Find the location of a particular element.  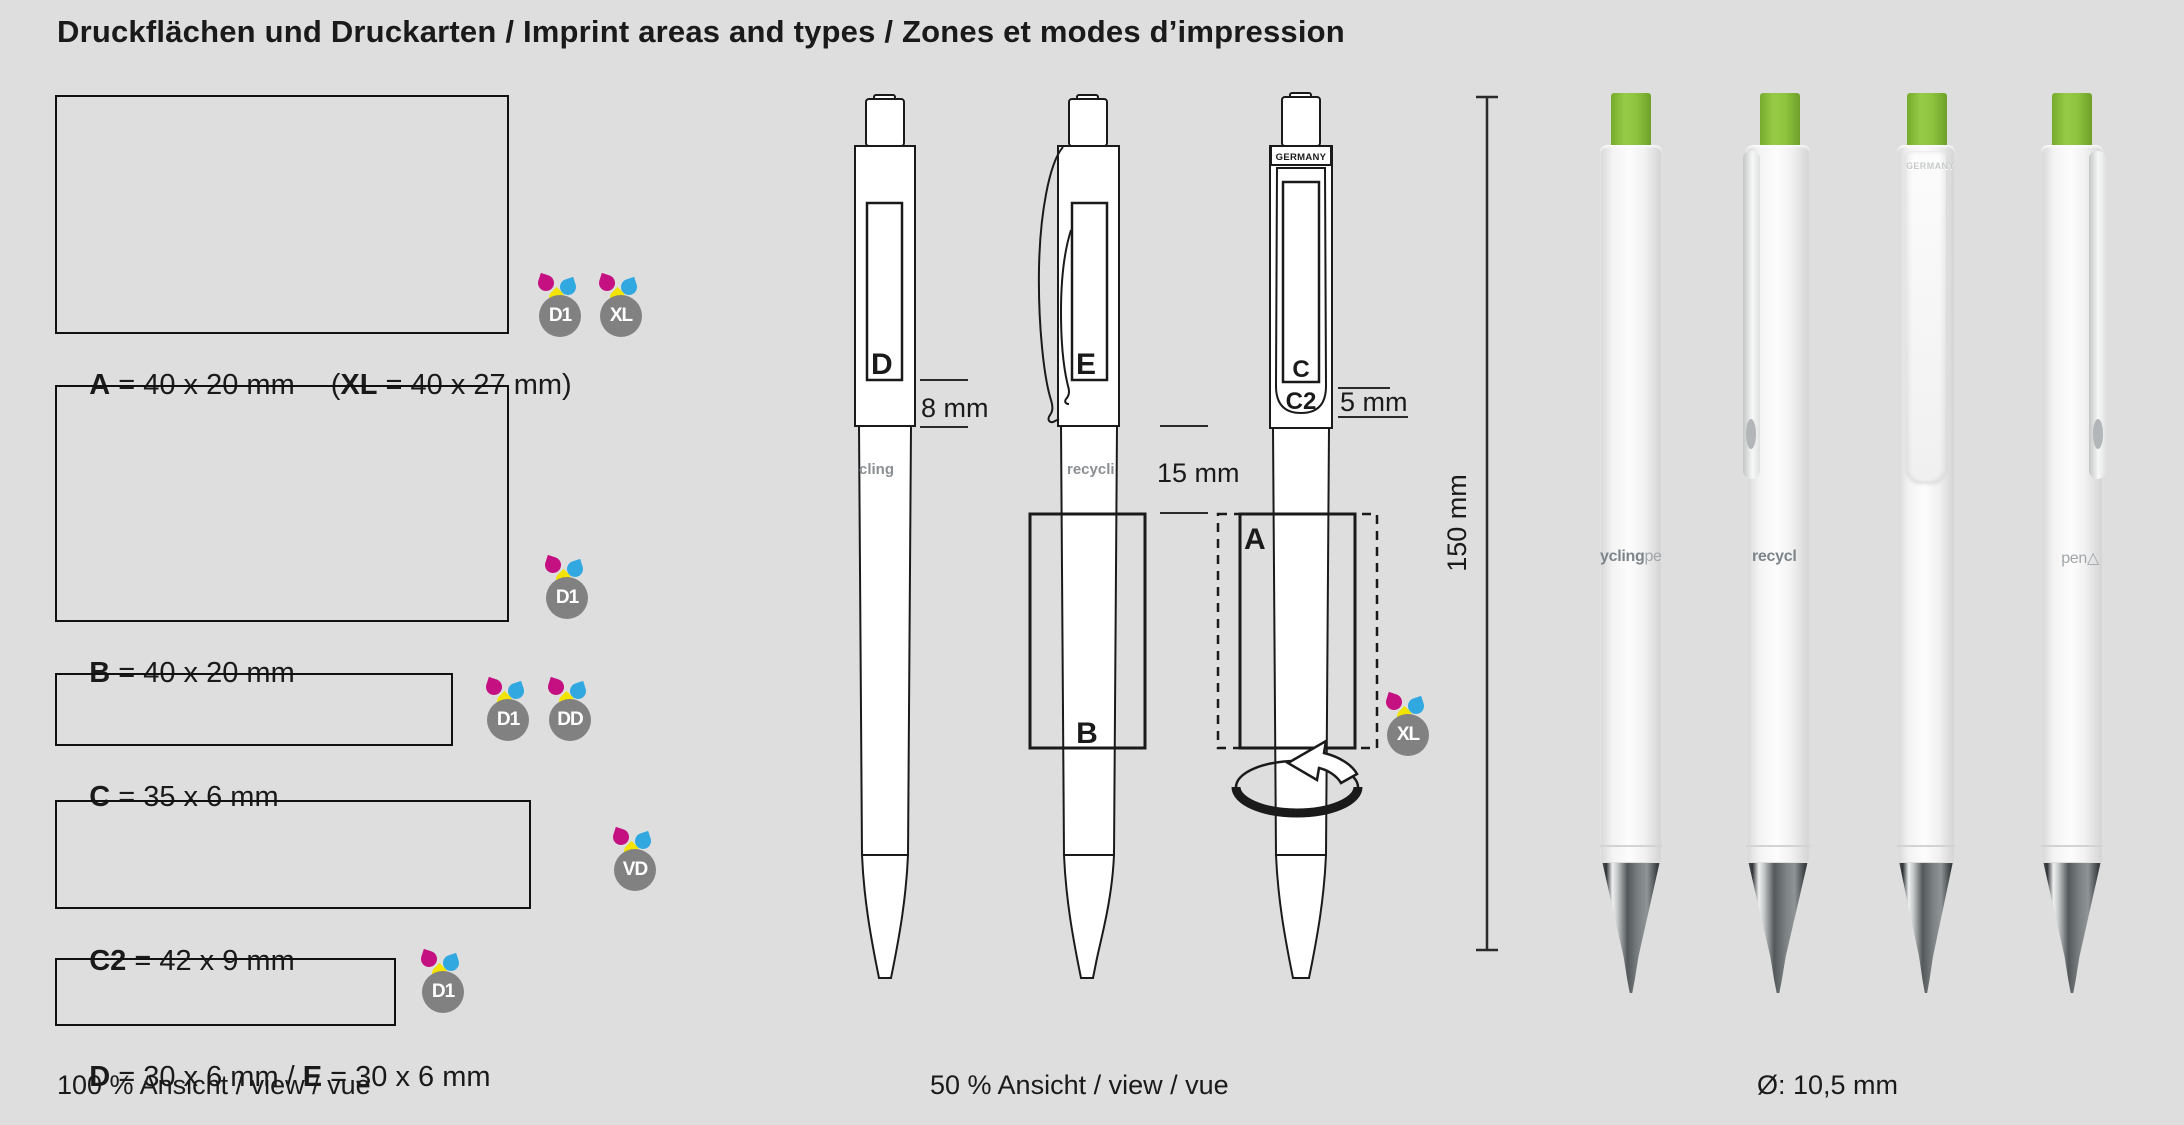

imprint-area-box-b is located at coordinates (282, 503).